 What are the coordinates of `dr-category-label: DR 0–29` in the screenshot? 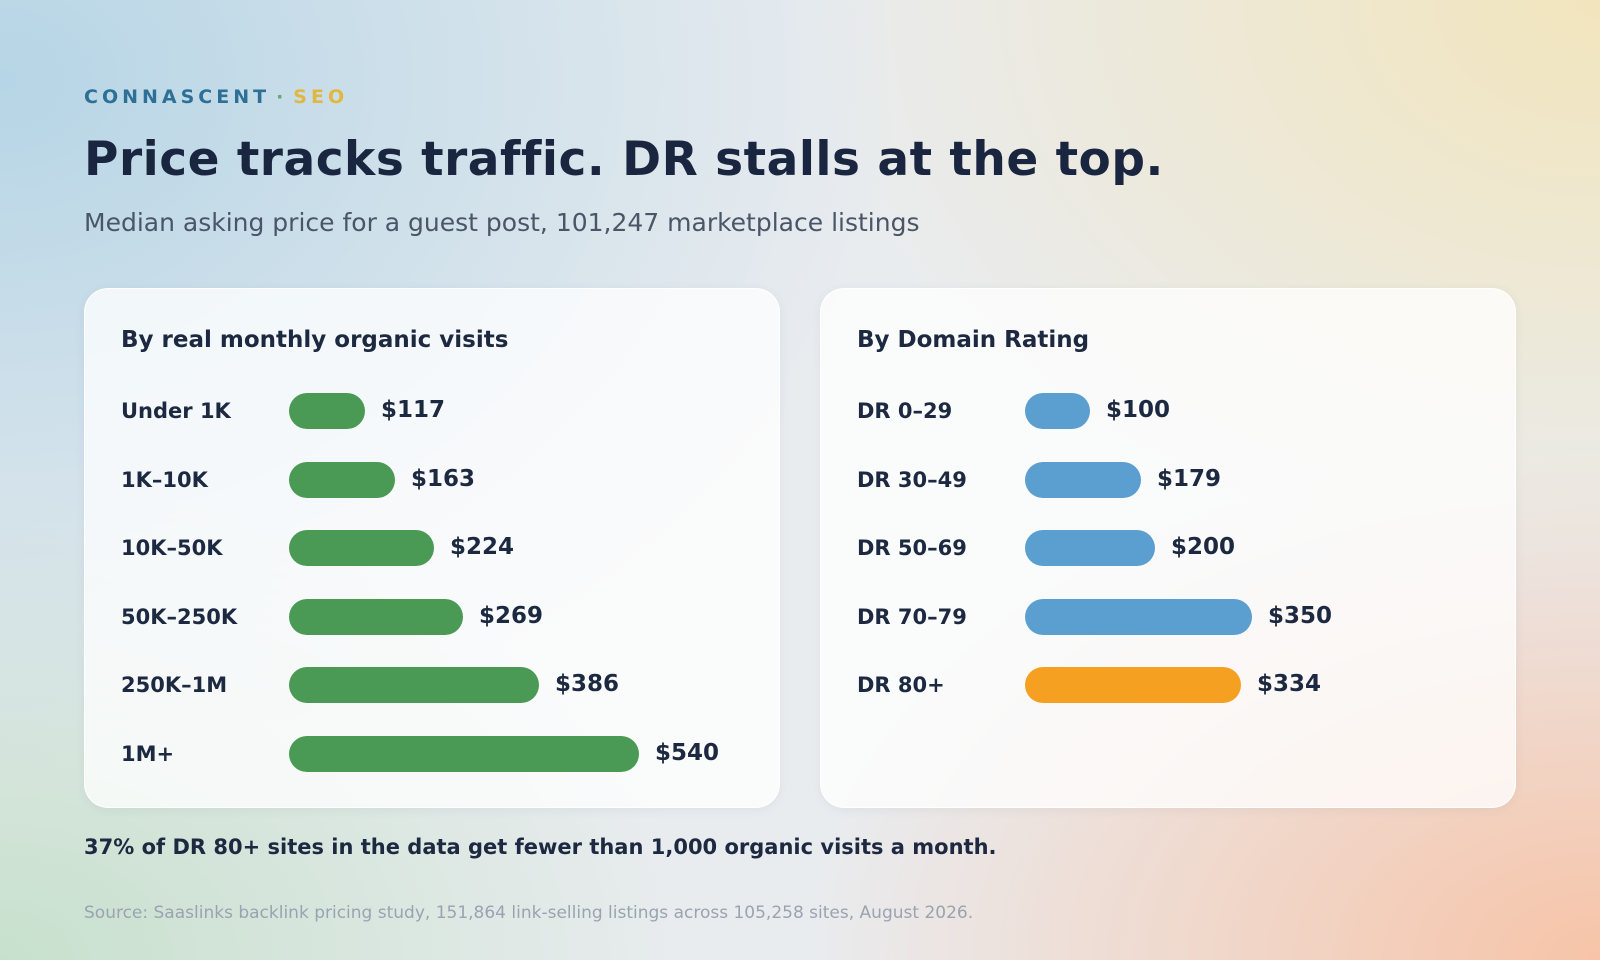 It's located at (905, 411).